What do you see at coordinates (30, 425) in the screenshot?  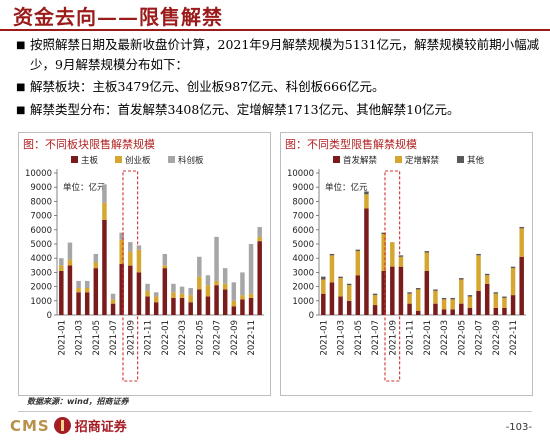 I see `logo-latin-text: CMS` at bounding box center [30, 425].